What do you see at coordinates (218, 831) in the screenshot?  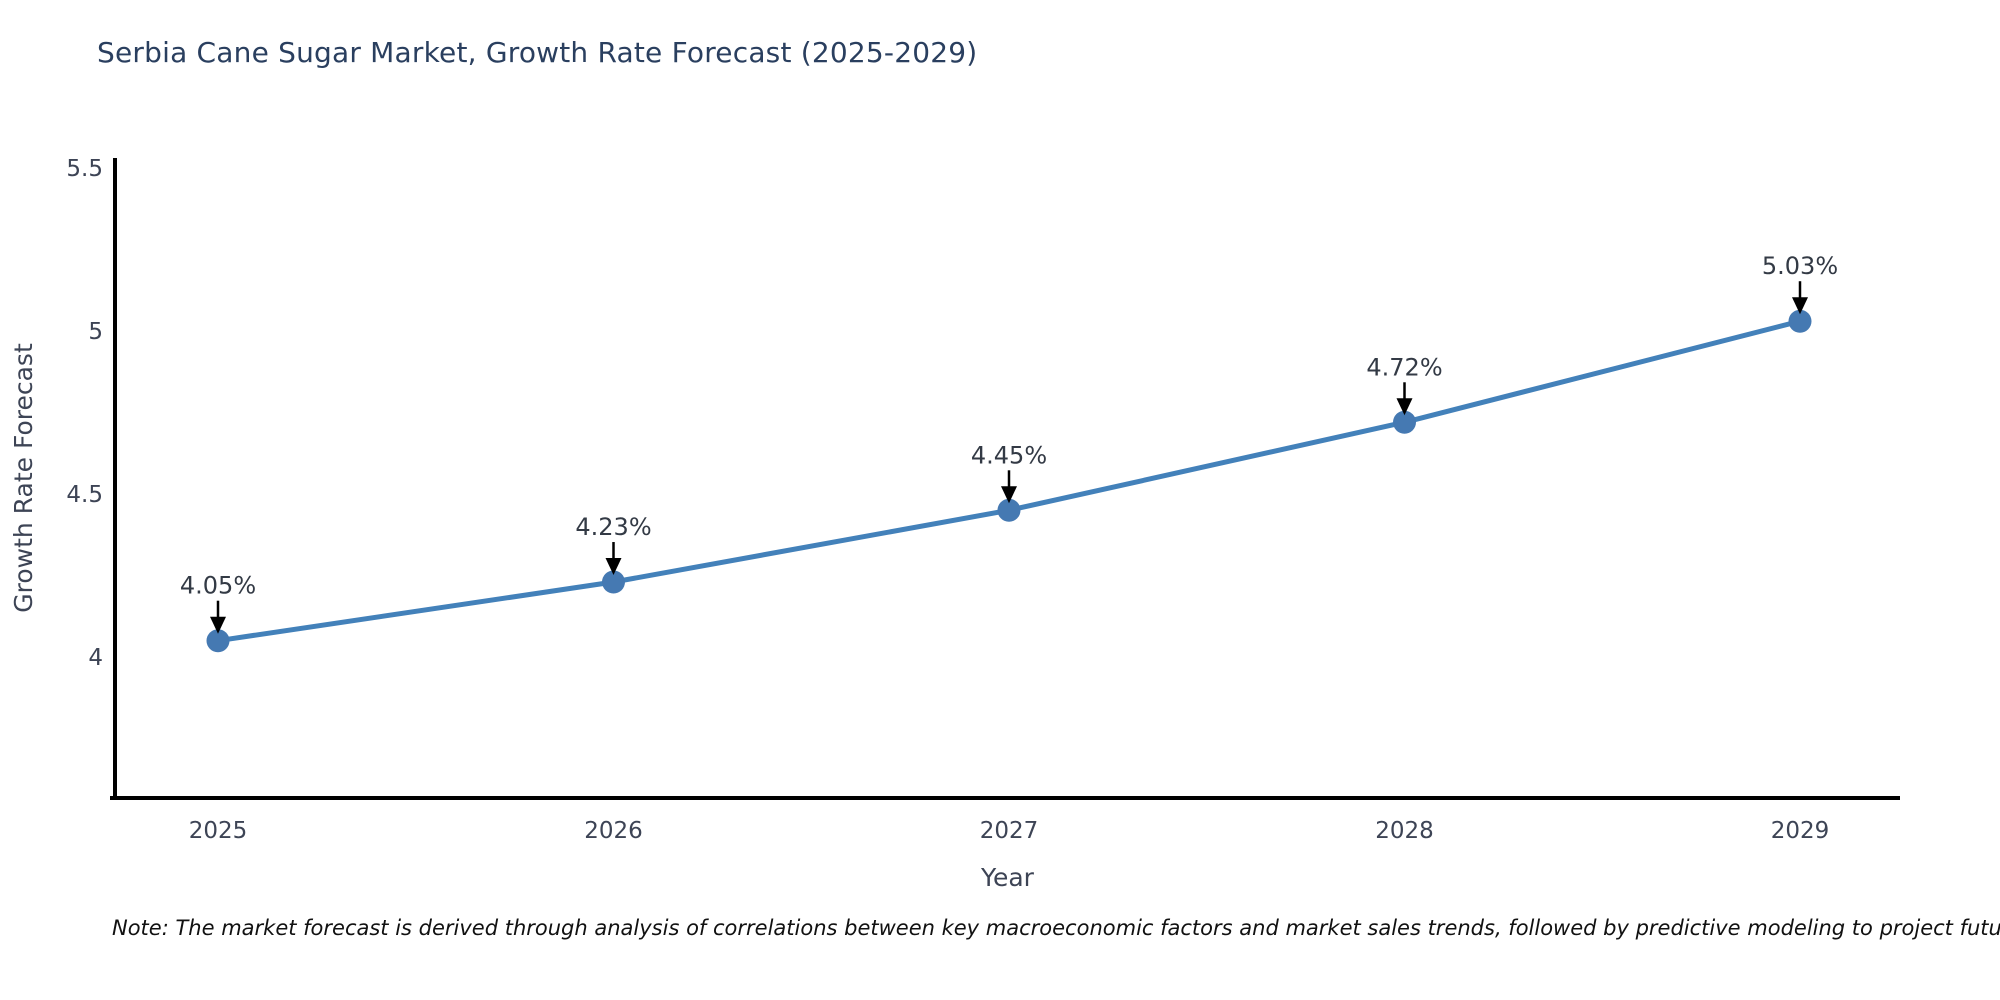 I see `x-tick-label: 2025` at bounding box center [218, 831].